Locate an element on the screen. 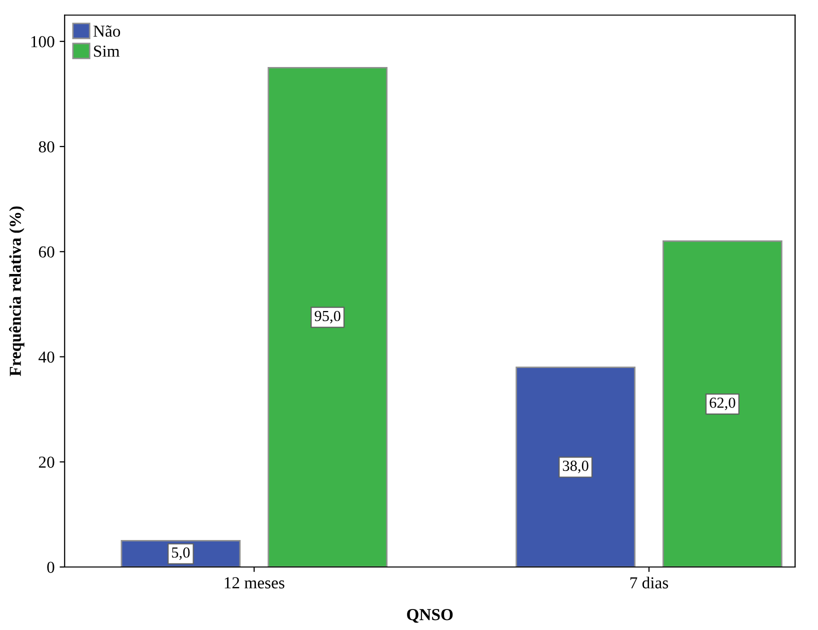  data-label: 38,0 is located at coordinates (575, 467).